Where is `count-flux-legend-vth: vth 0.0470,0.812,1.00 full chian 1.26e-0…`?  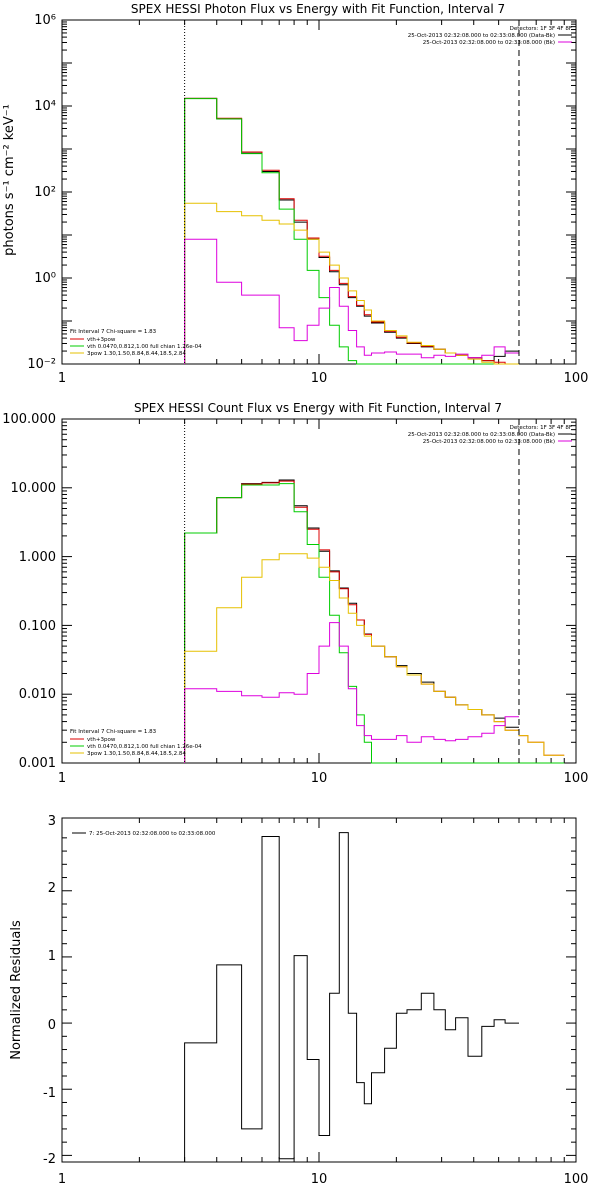 count-flux-legend-vth: vth 0.0470,0.812,1.00 full chian 1.26e-0… is located at coordinates (144, 747).